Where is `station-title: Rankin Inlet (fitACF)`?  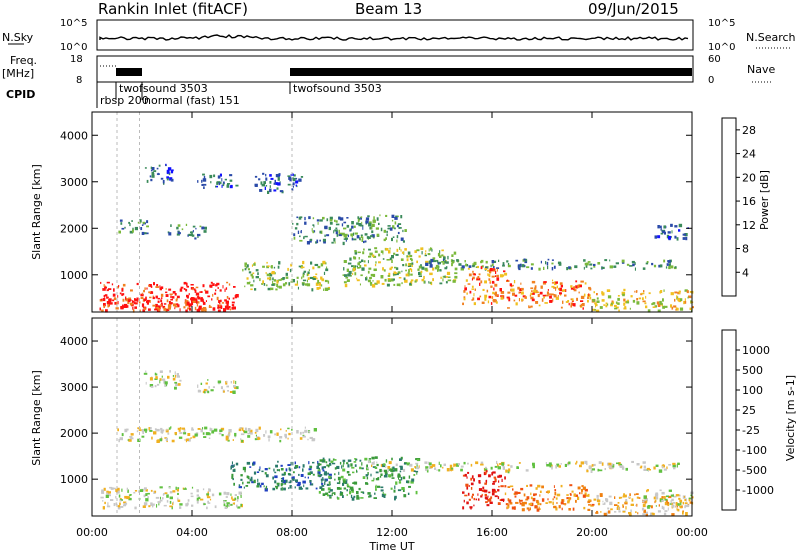 station-title: Rankin Inlet (fitACF) is located at coordinates (173, 9).